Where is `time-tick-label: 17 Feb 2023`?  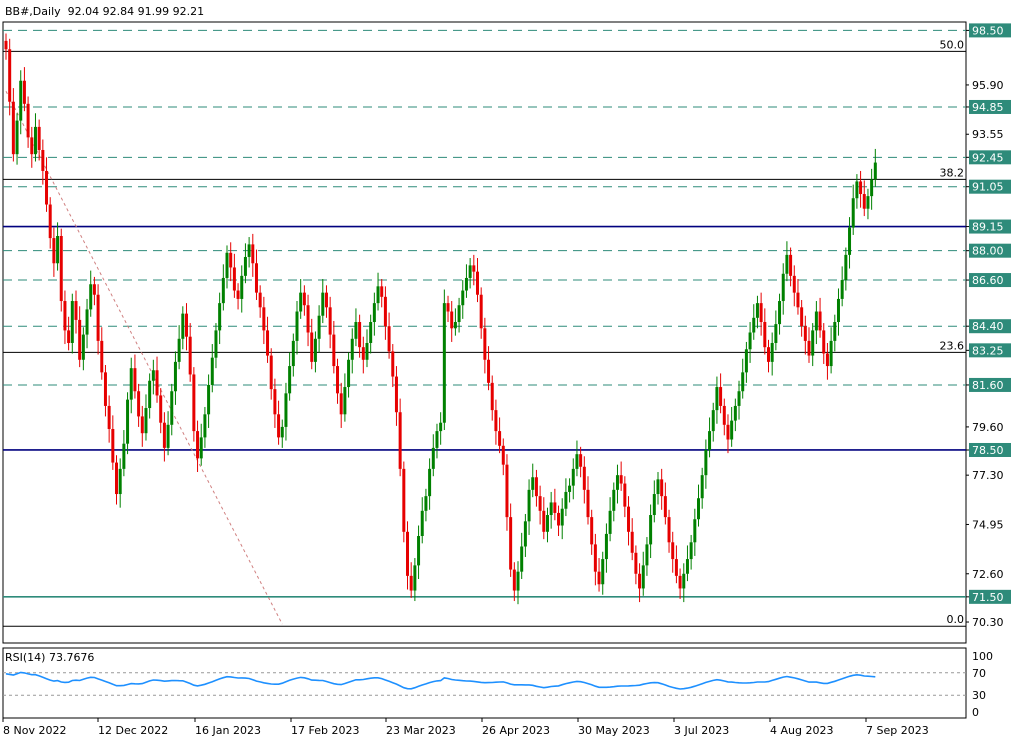 time-tick-label: 17 Feb 2023 is located at coordinates (325, 730).